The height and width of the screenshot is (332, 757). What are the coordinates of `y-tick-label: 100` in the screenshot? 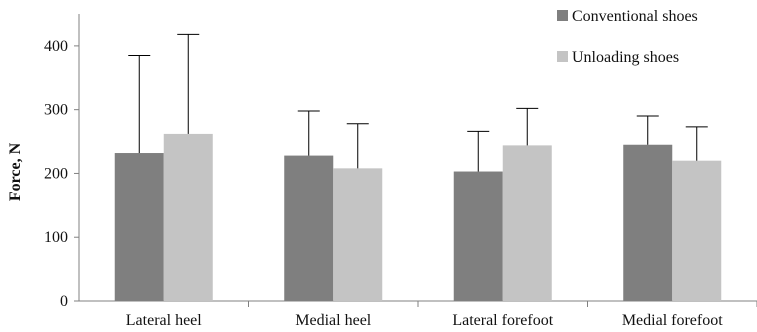 It's located at (56, 237).